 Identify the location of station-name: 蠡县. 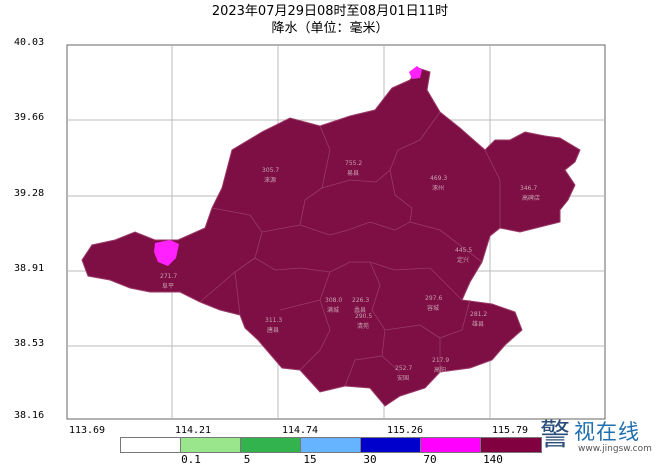
(360, 310).